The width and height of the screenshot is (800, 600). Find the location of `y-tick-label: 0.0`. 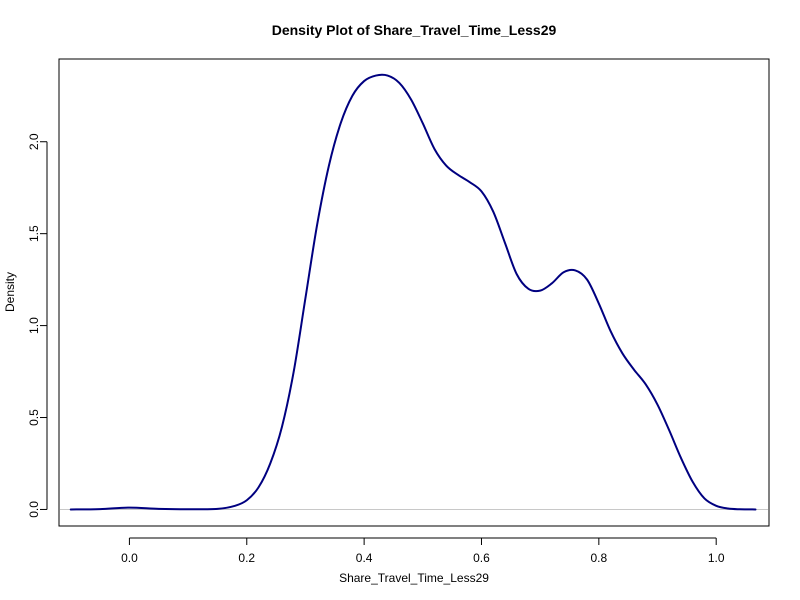

y-tick-label: 0.0 is located at coordinates (34, 509).